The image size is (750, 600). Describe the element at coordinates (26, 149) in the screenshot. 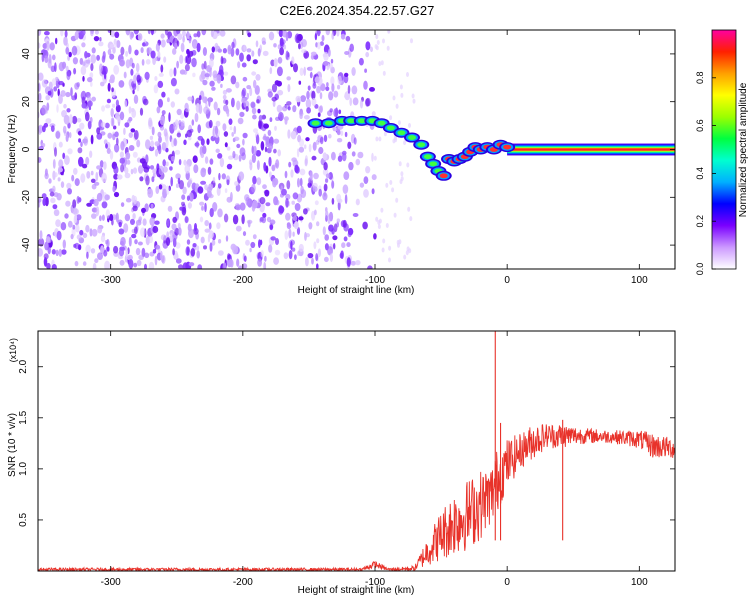

I see `y-tick-label: 0` at that location.